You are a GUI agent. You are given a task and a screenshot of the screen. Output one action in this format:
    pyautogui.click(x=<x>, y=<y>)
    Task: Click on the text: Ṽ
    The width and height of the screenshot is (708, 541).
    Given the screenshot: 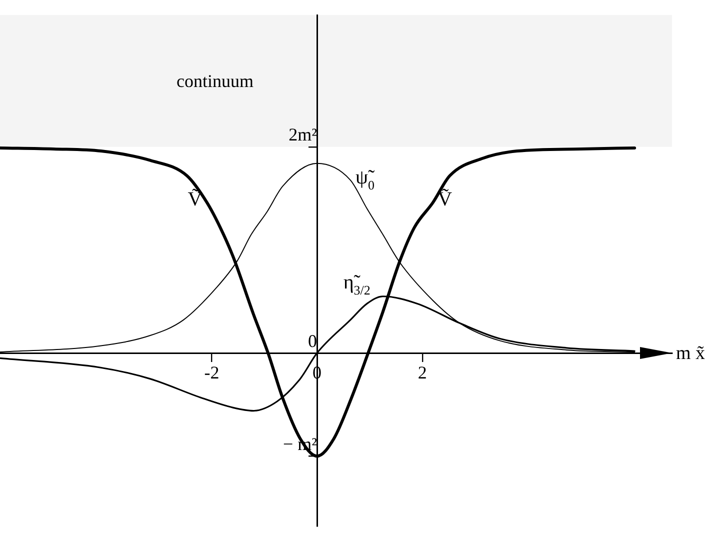 What is the action you would take?
    pyautogui.click(x=445, y=199)
    